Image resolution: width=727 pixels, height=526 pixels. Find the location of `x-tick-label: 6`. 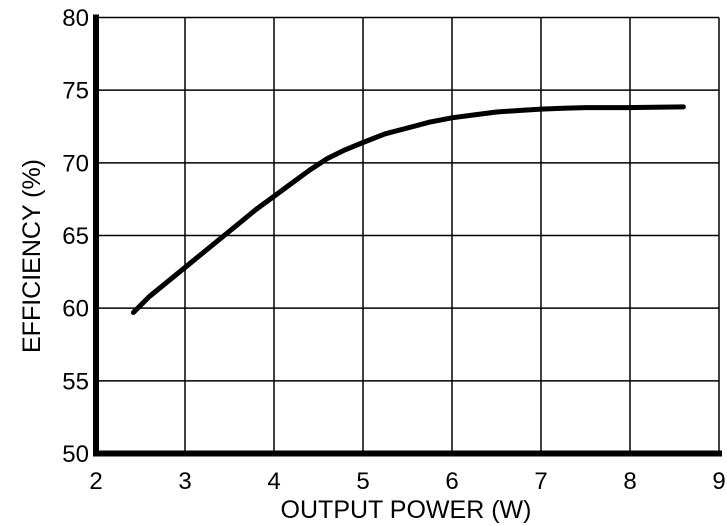

x-tick-label: 6 is located at coordinates (451, 481).